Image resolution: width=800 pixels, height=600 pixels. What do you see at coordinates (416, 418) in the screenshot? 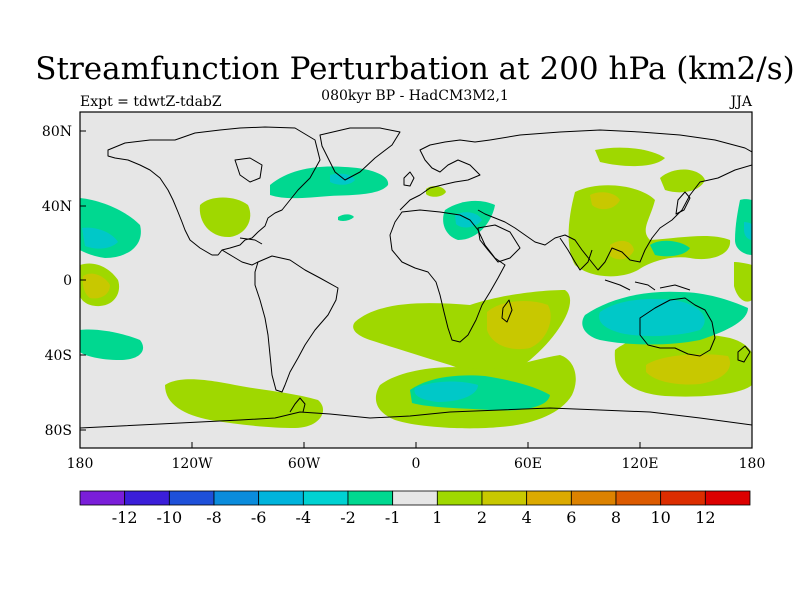
I see `coast-antarctica` at bounding box center [416, 418].